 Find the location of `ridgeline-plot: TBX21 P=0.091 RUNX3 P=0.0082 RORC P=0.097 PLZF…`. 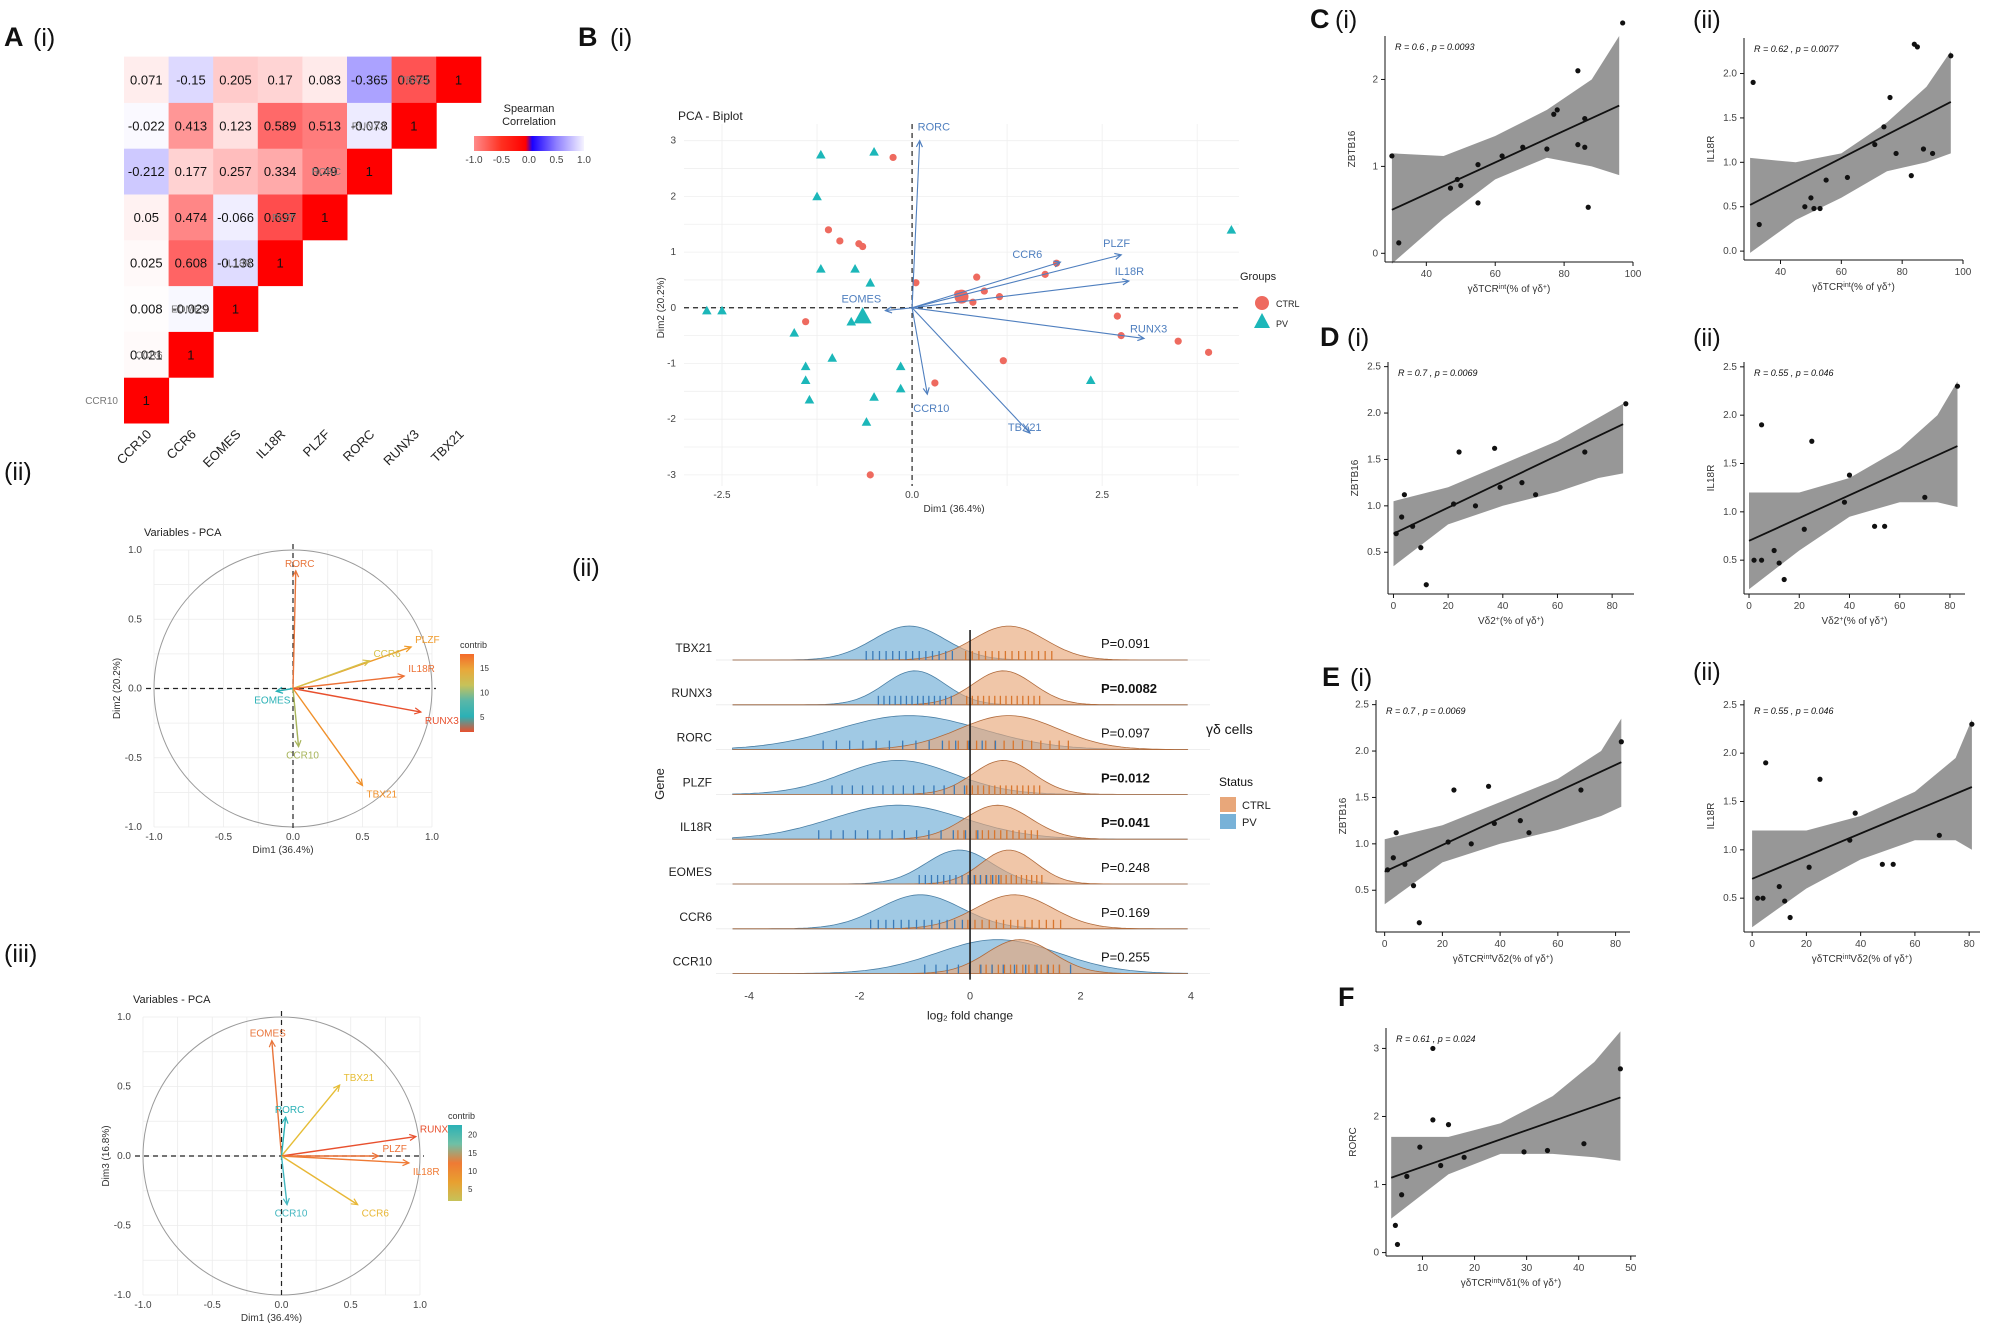

ridgeline-plot: TBX21 P=0.091 RUNX3 P=0.0082 RORC P=0.097 PLZF… is located at coordinates (961, 824).